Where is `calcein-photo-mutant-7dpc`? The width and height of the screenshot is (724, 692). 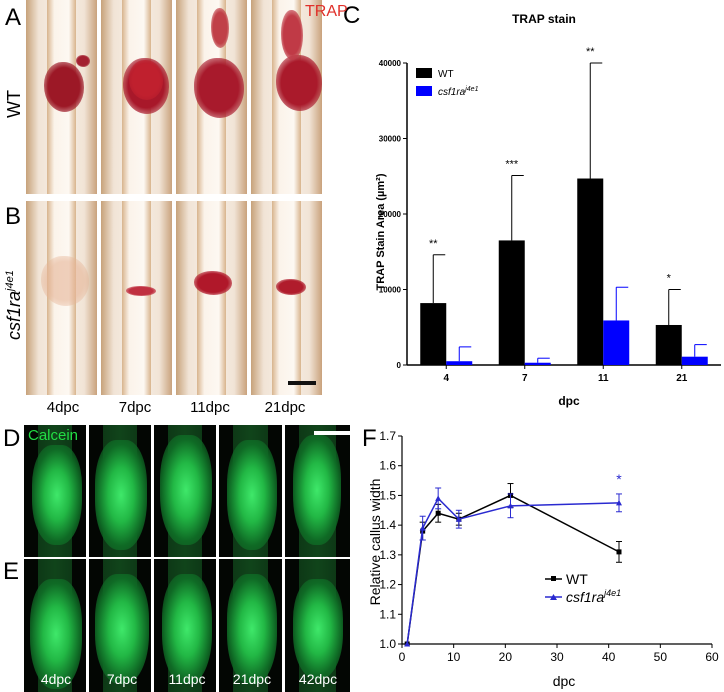
calcein-photo-mutant-7dpc is located at coordinates (120, 625).